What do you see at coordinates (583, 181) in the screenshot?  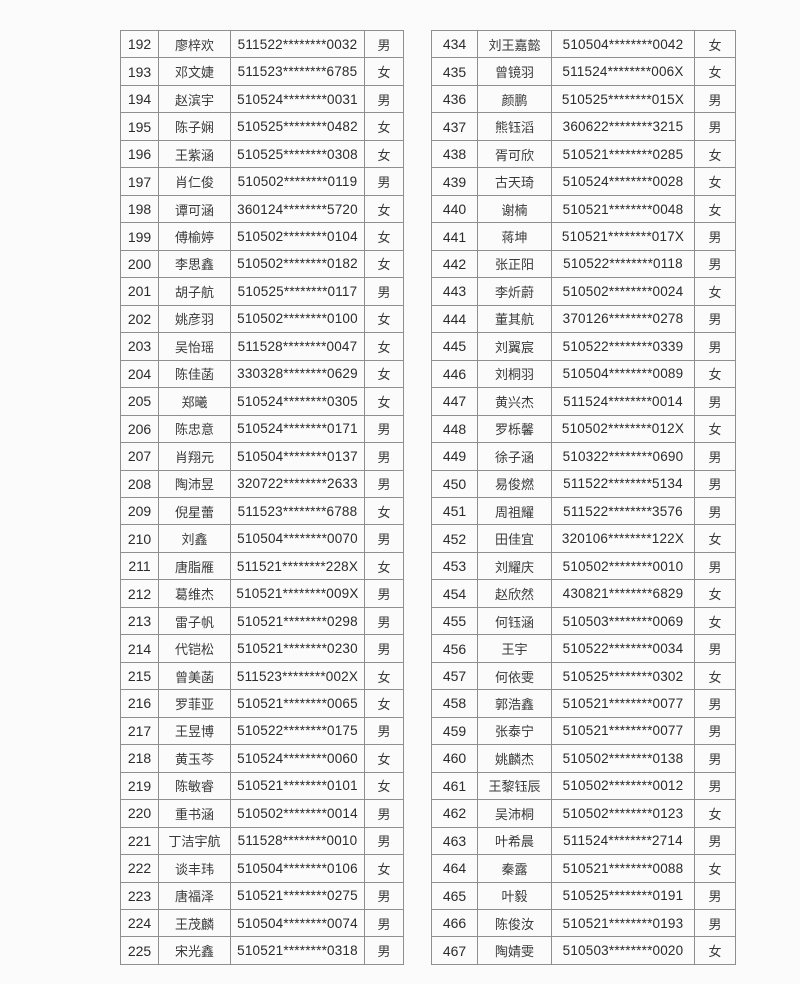 I see `table-row: 439 古天琦 510524********0028 女` at bounding box center [583, 181].